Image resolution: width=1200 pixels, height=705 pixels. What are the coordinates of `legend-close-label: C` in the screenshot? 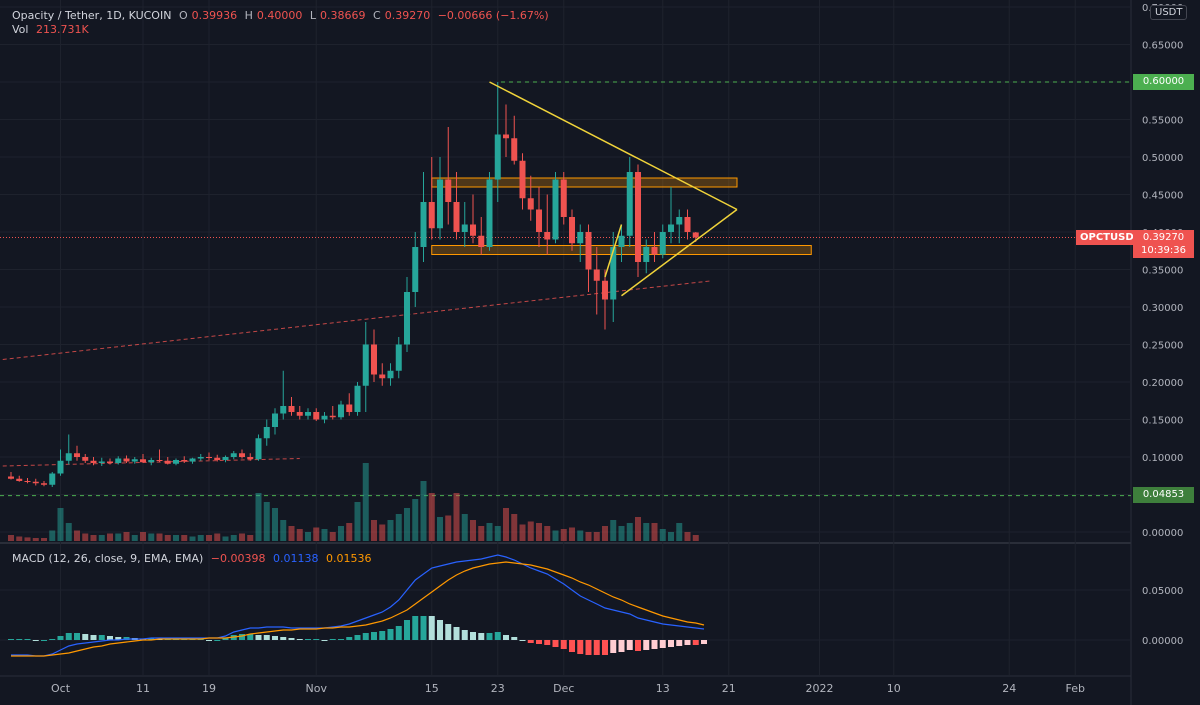 It's located at (377, 15).